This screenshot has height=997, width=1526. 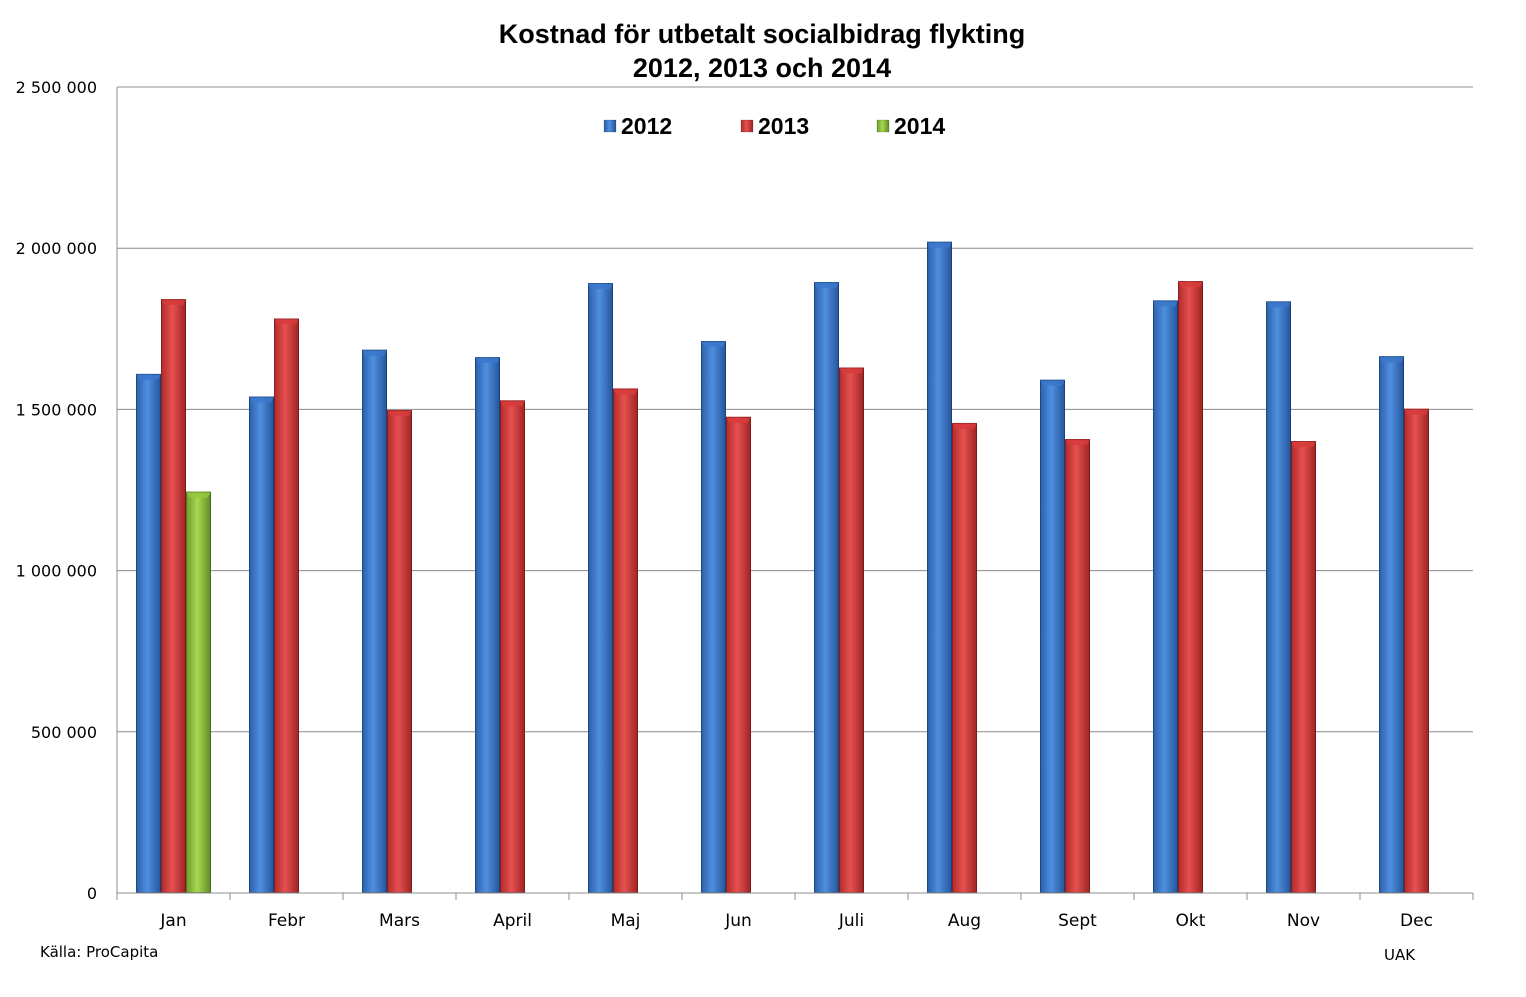 What do you see at coordinates (713, 617) in the screenshot?
I see `bar-2012-jun` at bounding box center [713, 617].